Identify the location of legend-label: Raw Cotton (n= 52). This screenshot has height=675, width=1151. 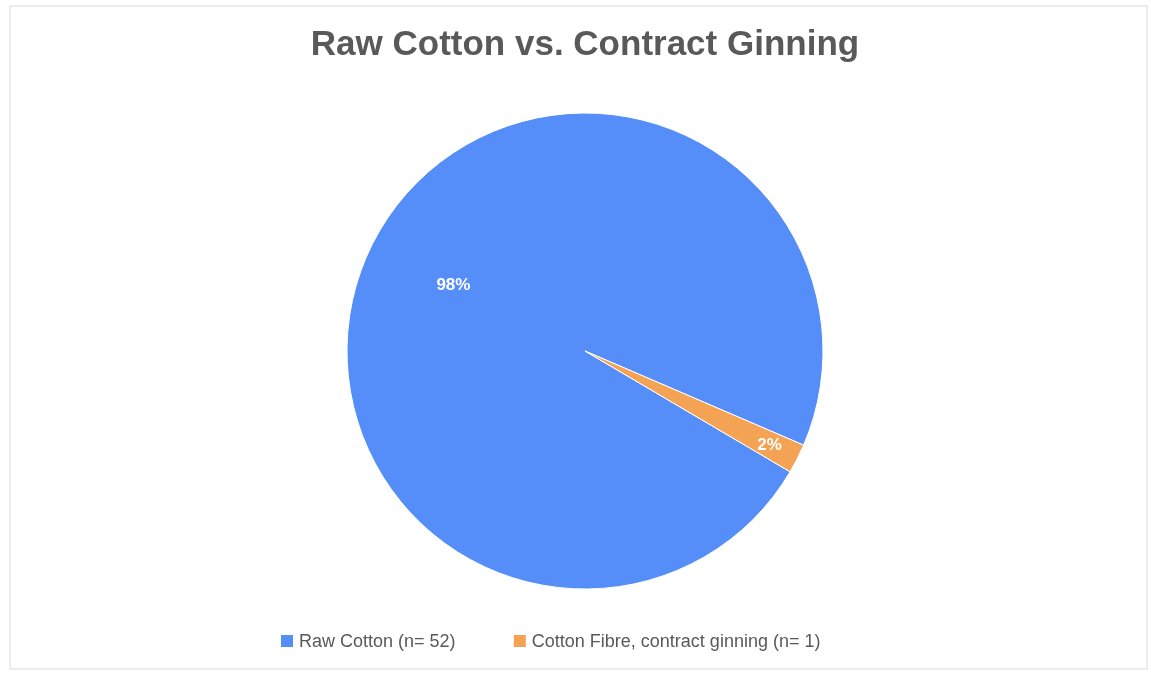
(377, 641).